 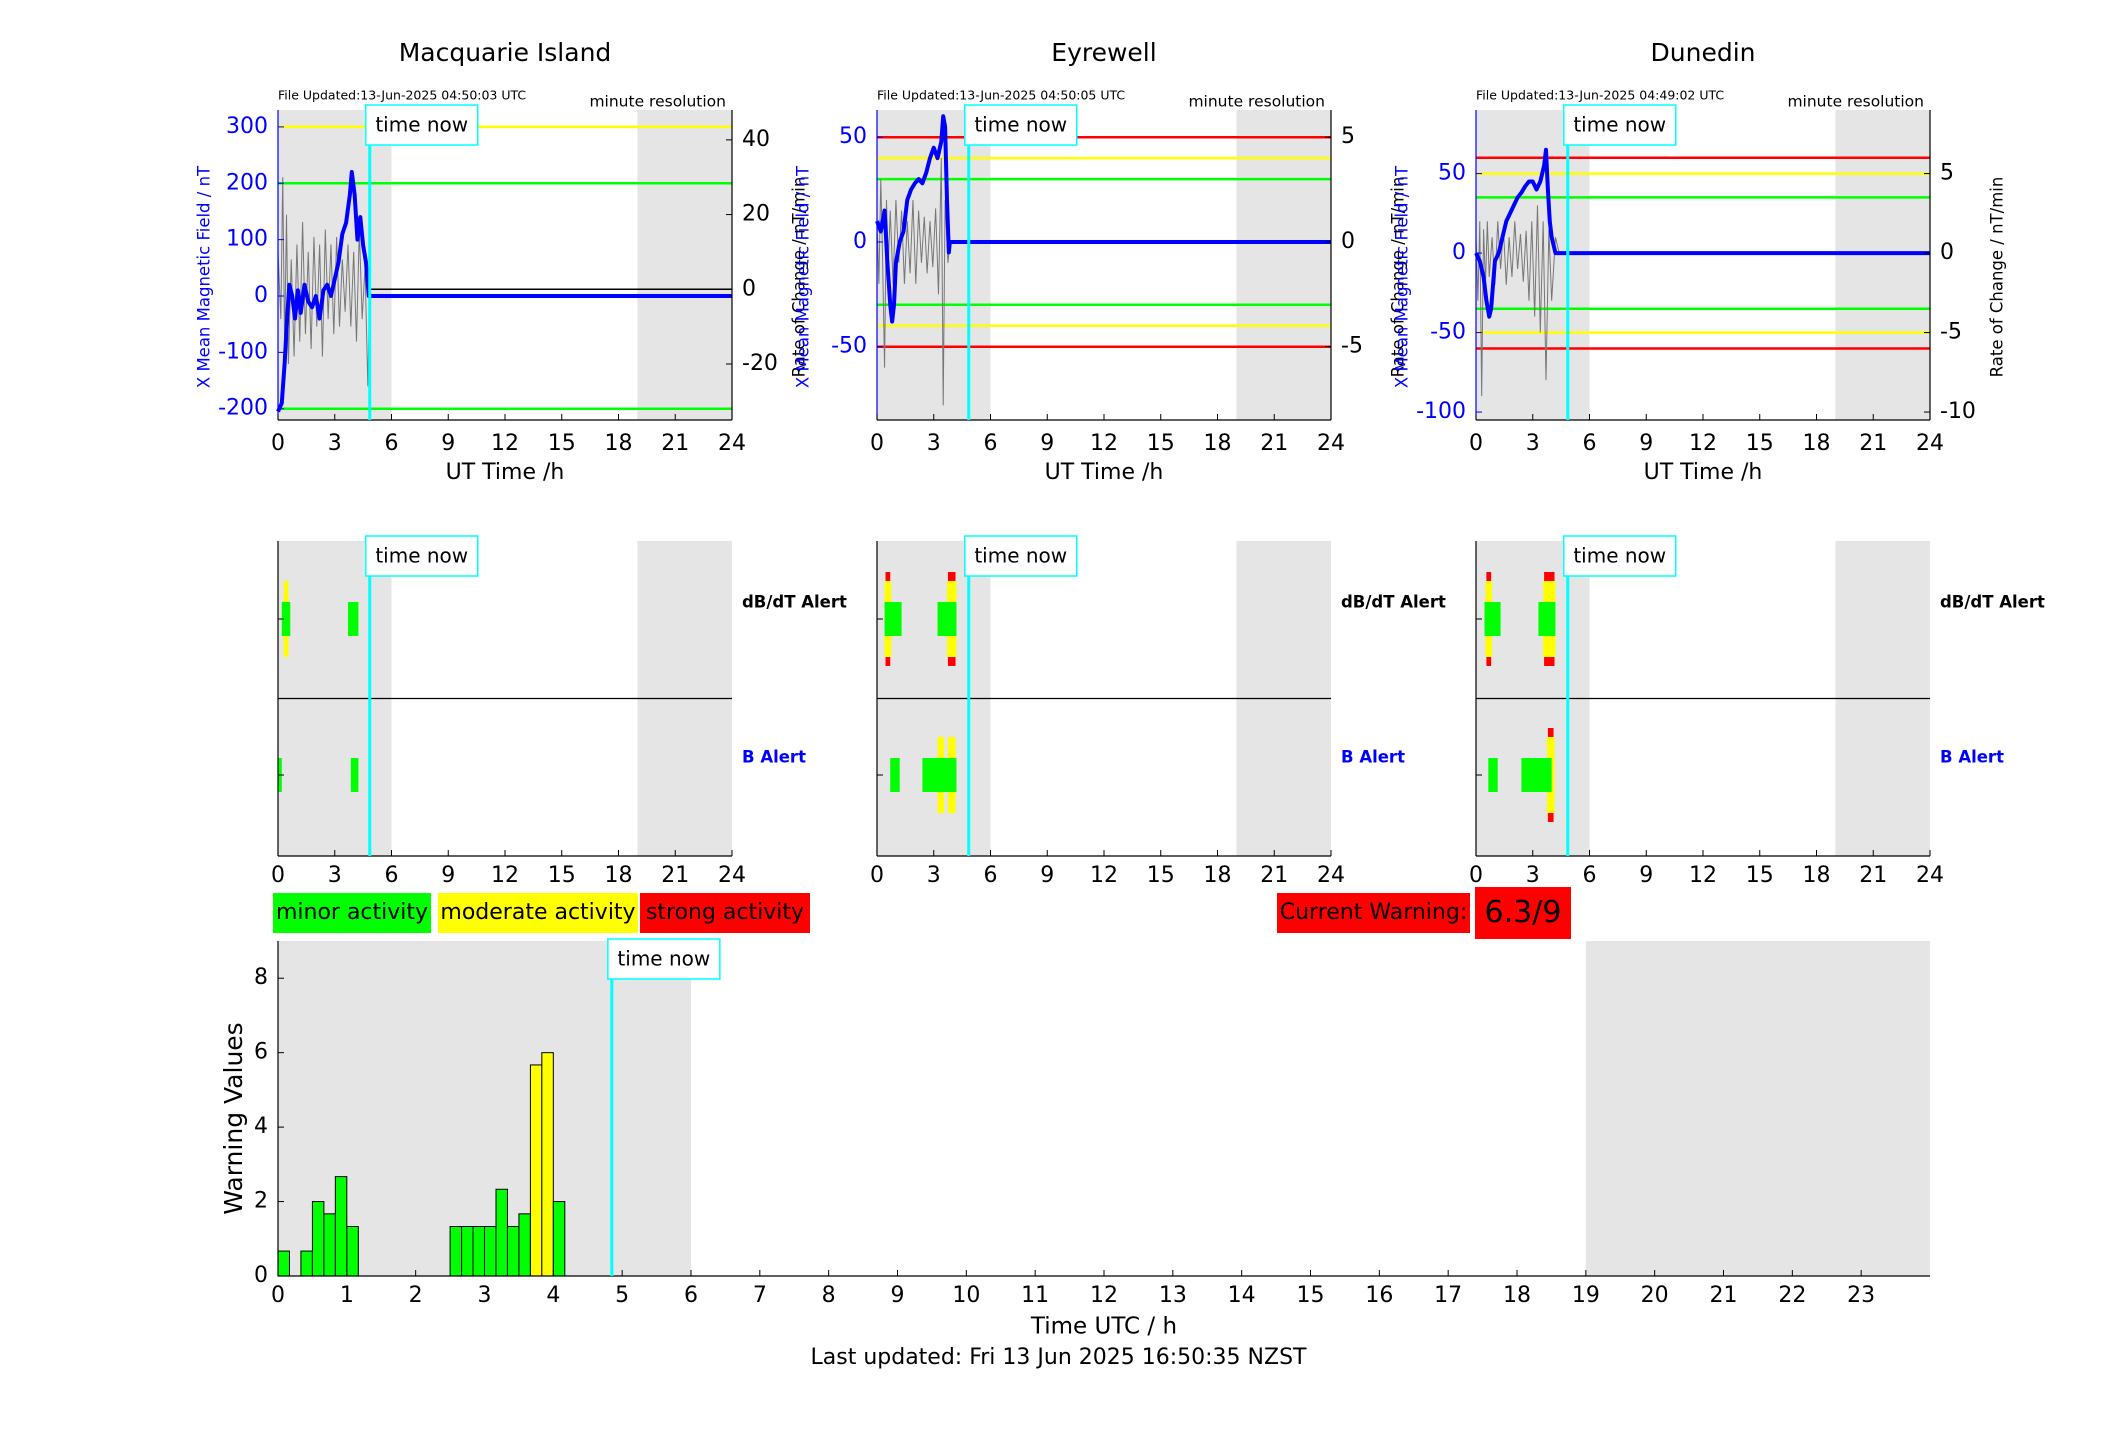 What do you see at coordinates (1161, 443) in the screenshot?
I see `chart-2-x-tick-label: 15` at bounding box center [1161, 443].